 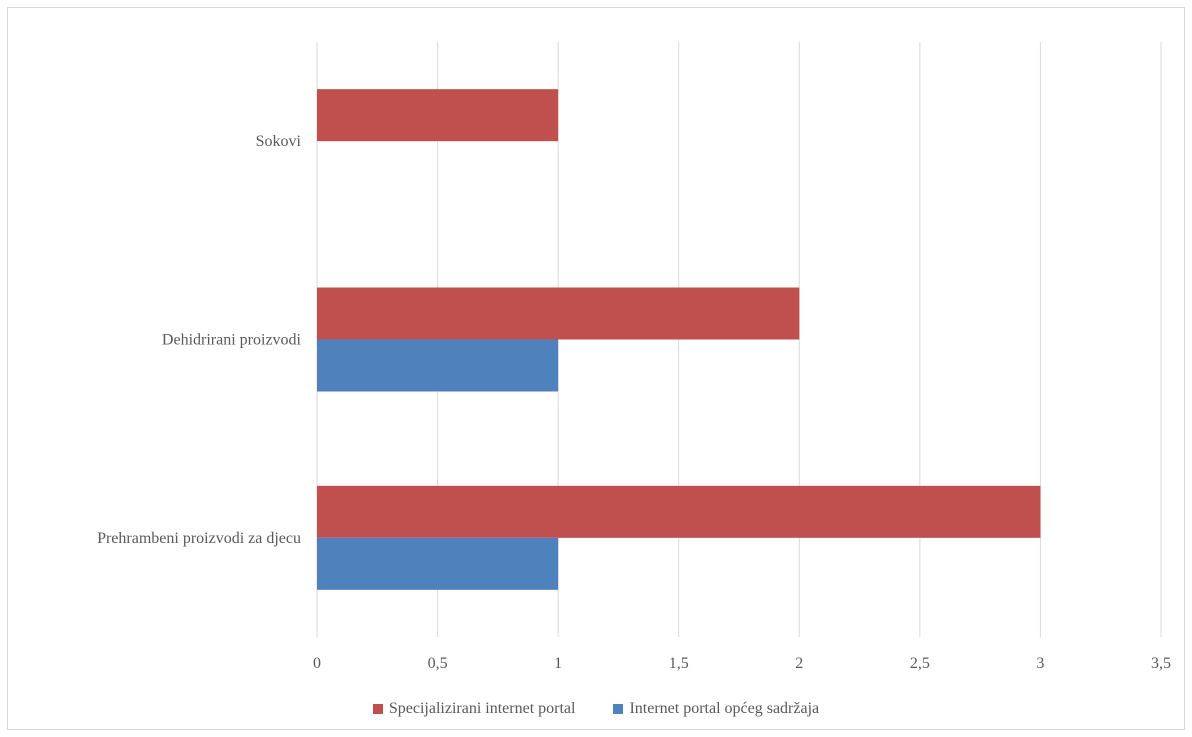 What do you see at coordinates (199, 538) in the screenshot?
I see `category-label: Prehrambeni proizvodi za djecu` at bounding box center [199, 538].